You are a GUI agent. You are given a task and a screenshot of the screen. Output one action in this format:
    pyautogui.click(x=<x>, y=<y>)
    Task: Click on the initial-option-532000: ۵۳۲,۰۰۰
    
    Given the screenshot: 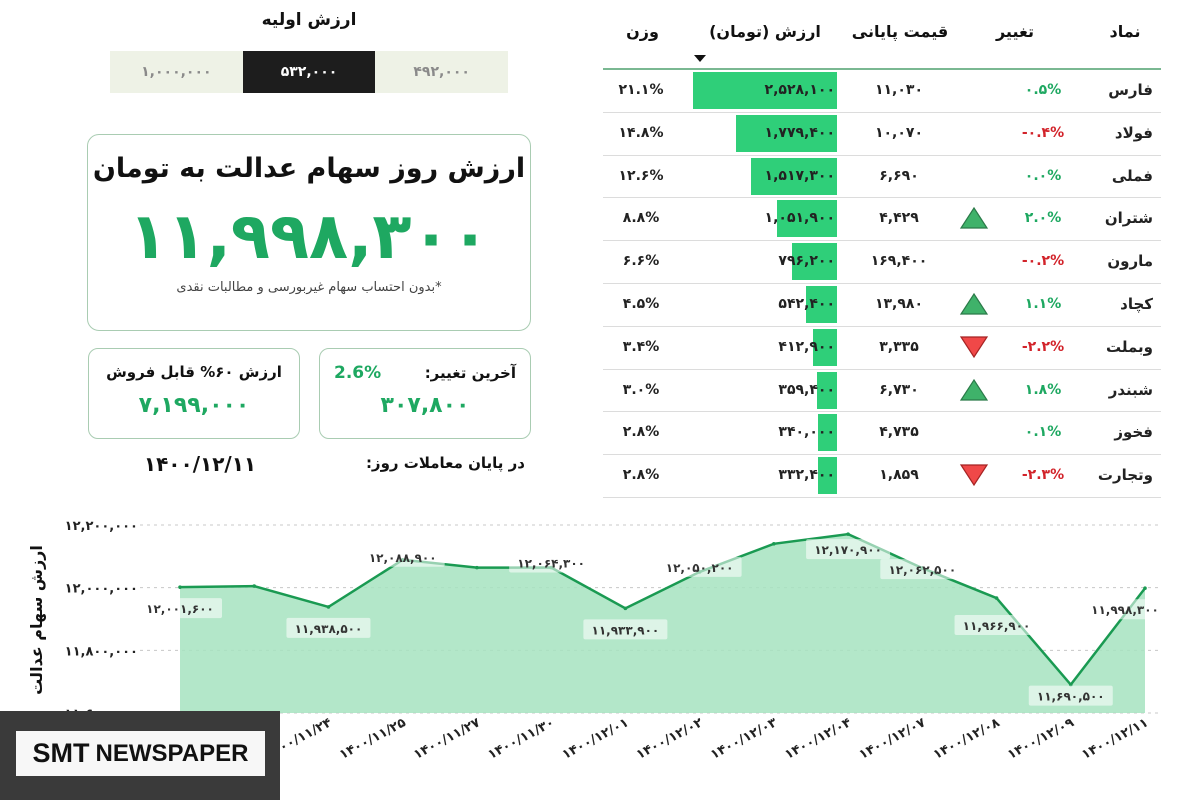 What is the action you would take?
    pyautogui.click(x=309, y=72)
    